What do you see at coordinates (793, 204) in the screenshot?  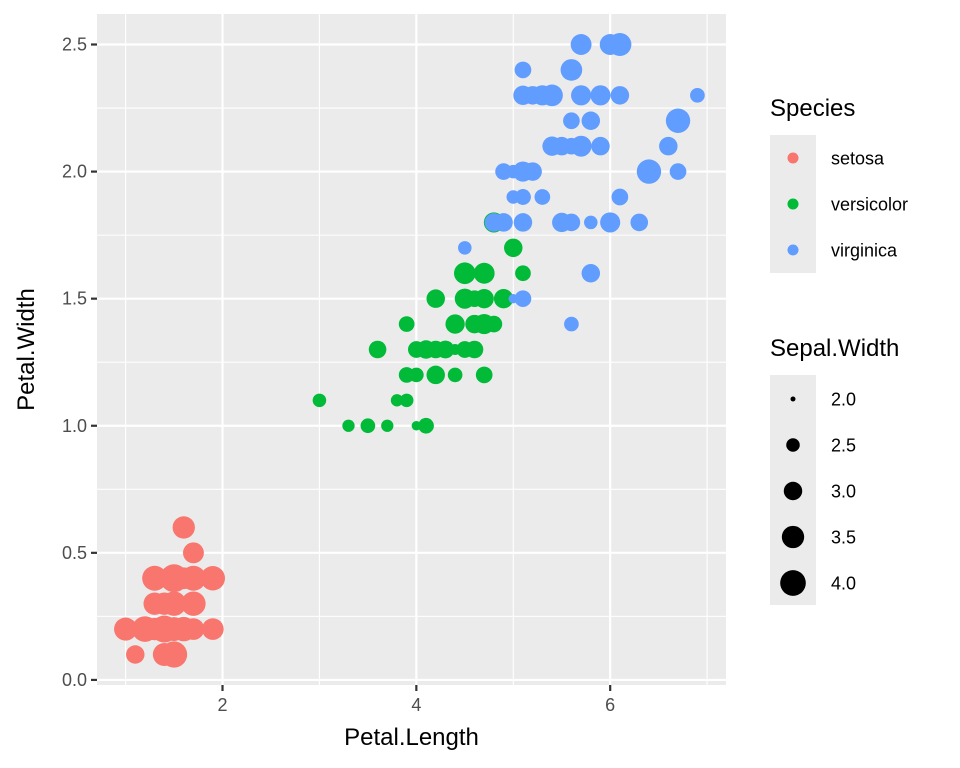 I see `species-key-versicolor` at bounding box center [793, 204].